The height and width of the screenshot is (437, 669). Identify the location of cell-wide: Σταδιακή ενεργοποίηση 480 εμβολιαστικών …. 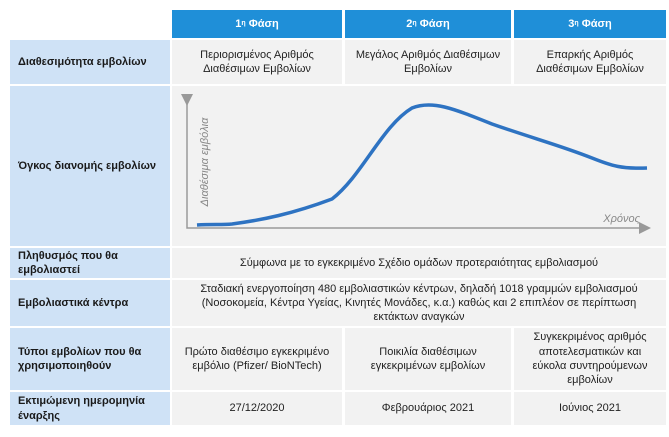
(419, 303).